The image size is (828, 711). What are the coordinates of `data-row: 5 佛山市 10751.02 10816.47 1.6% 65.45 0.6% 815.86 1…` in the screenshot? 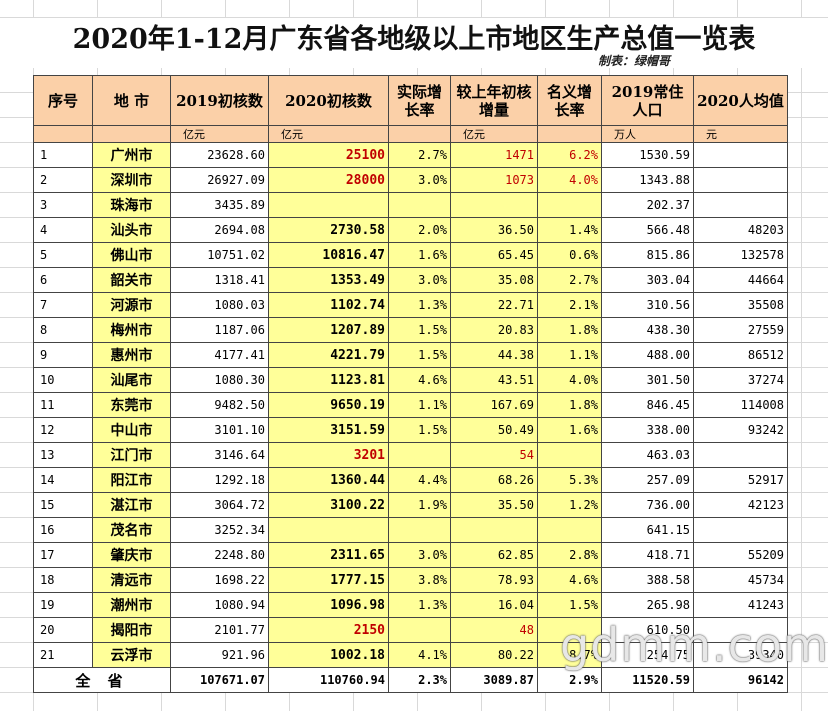 It's located at (410, 255).